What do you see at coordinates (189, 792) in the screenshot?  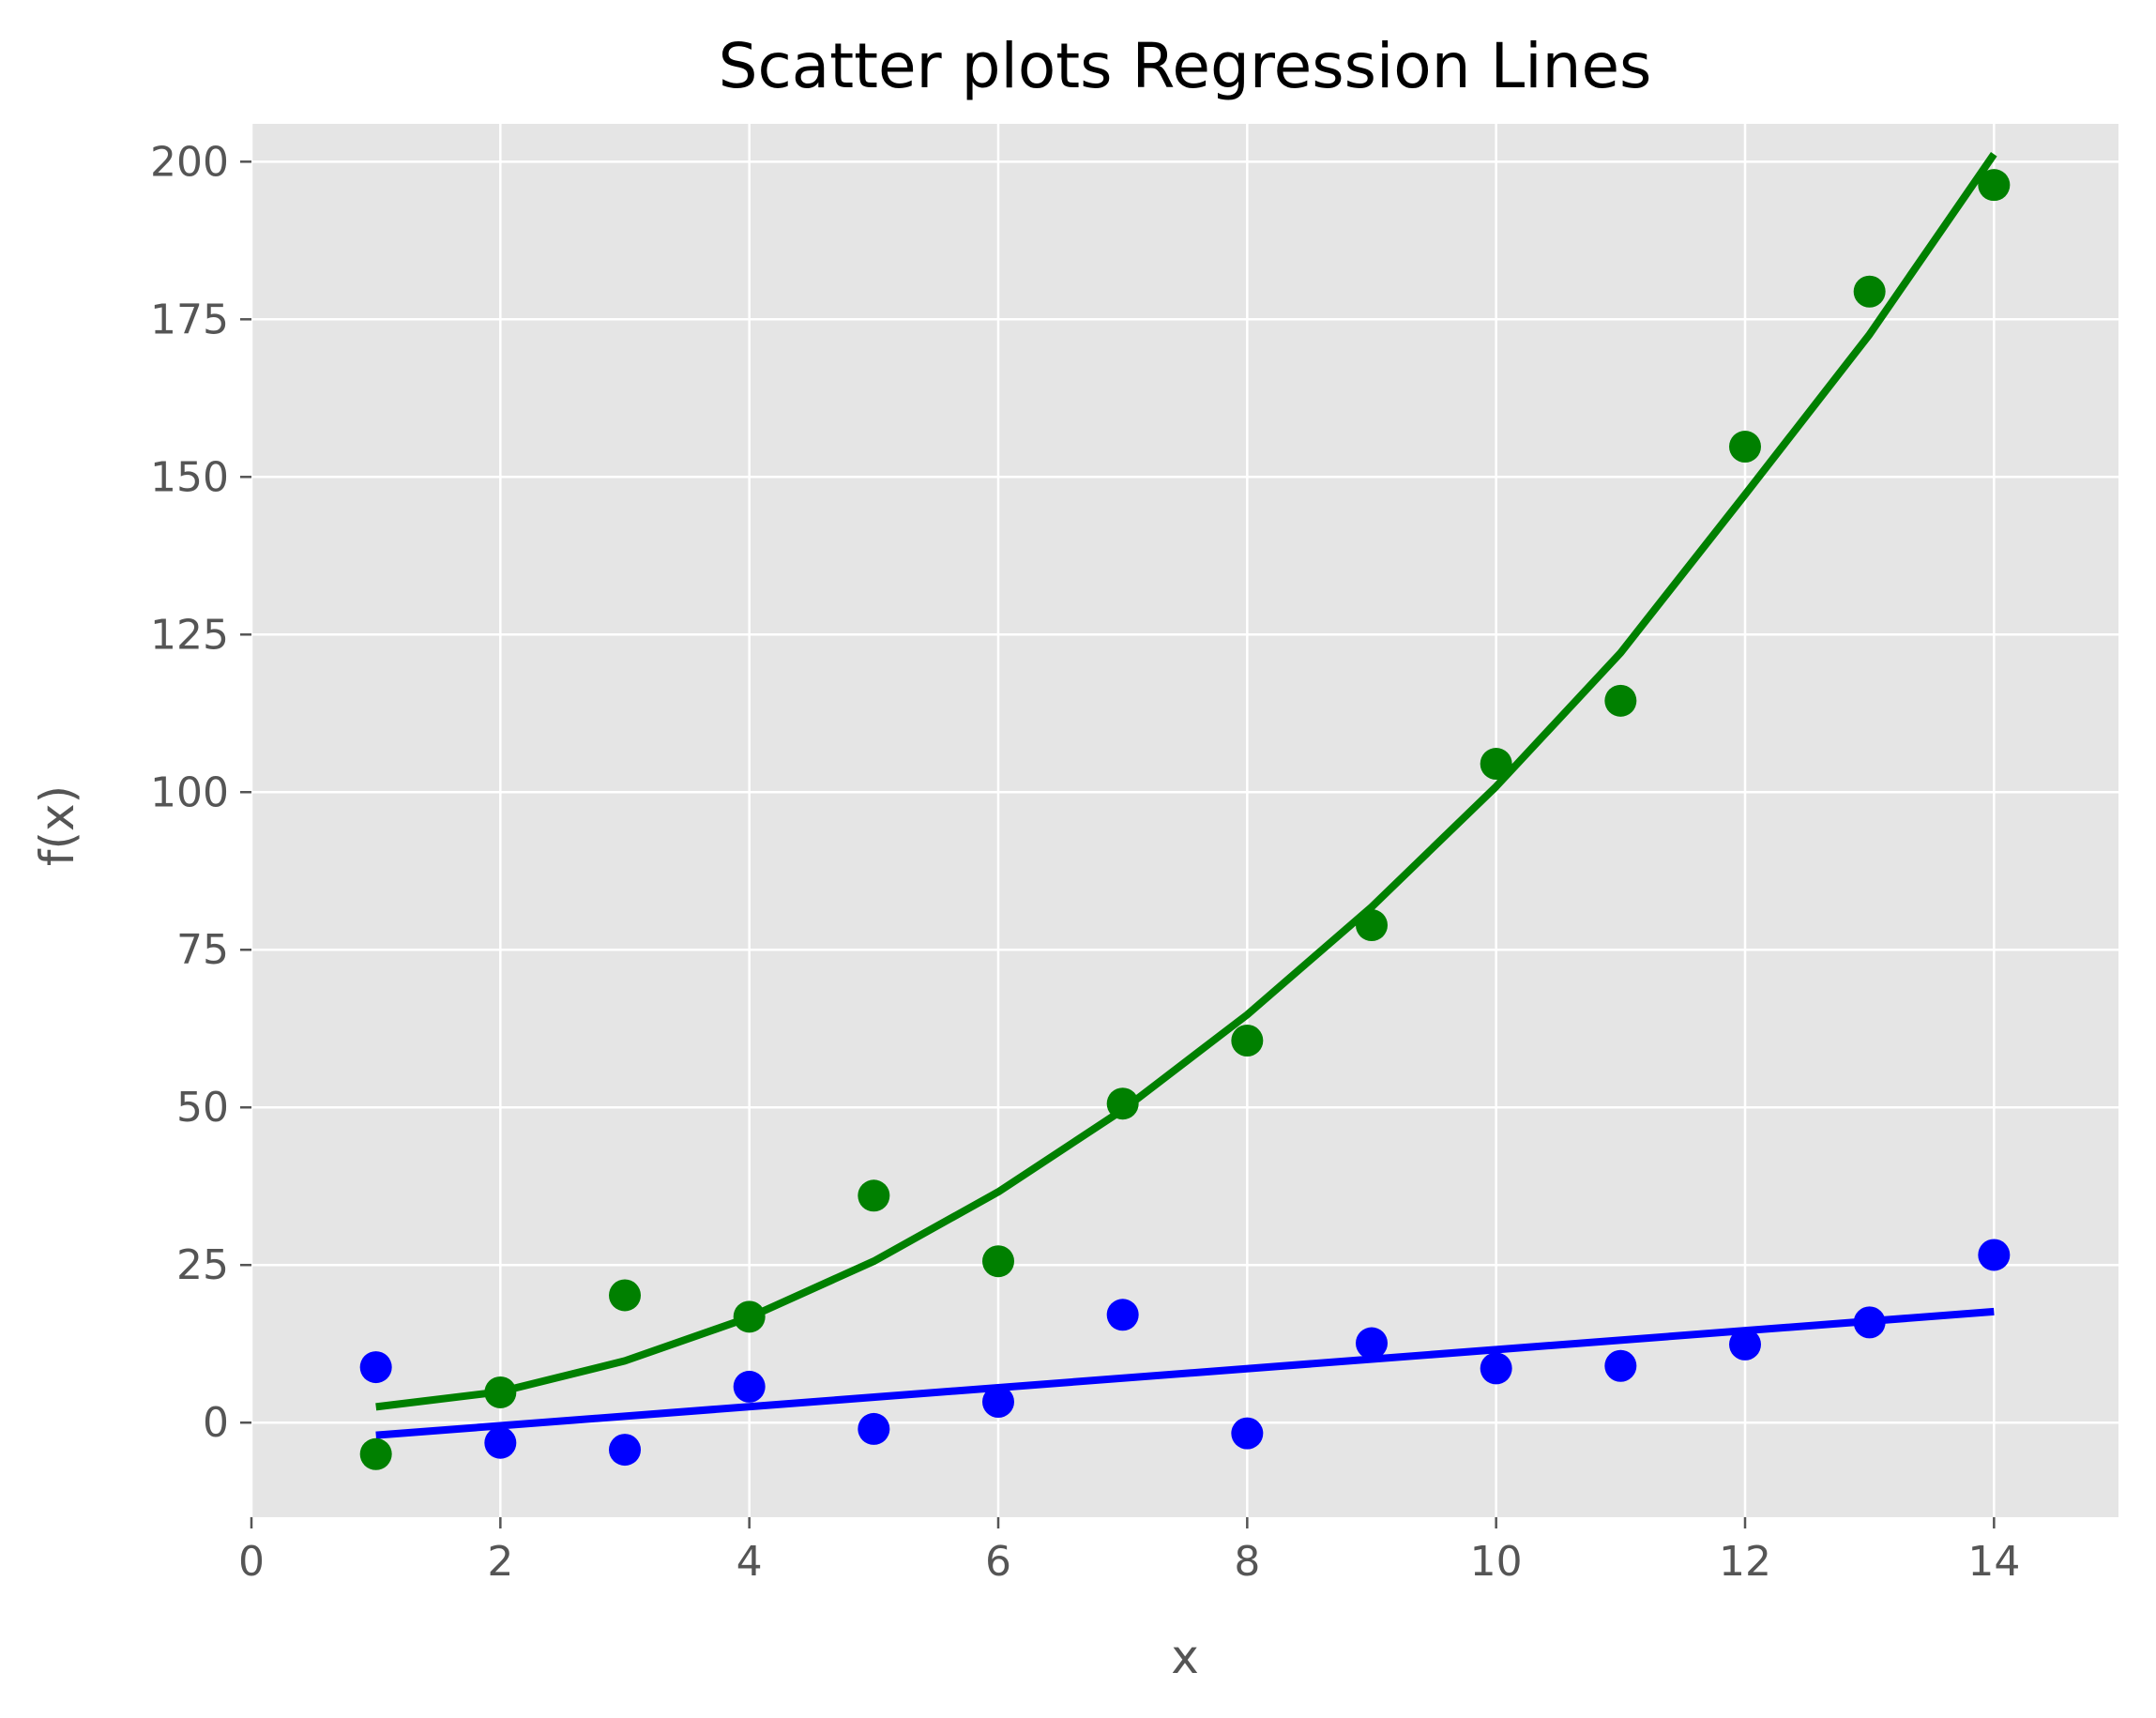 I see `y-tick-label: 100` at bounding box center [189, 792].